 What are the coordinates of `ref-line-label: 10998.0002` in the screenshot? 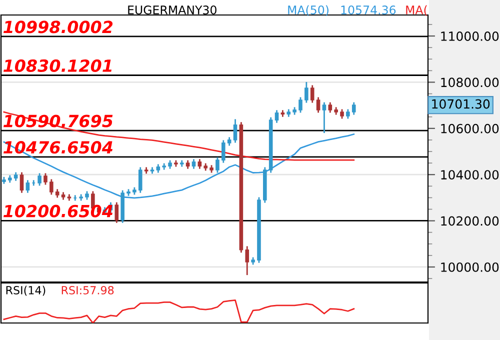 It's located at (58, 27).